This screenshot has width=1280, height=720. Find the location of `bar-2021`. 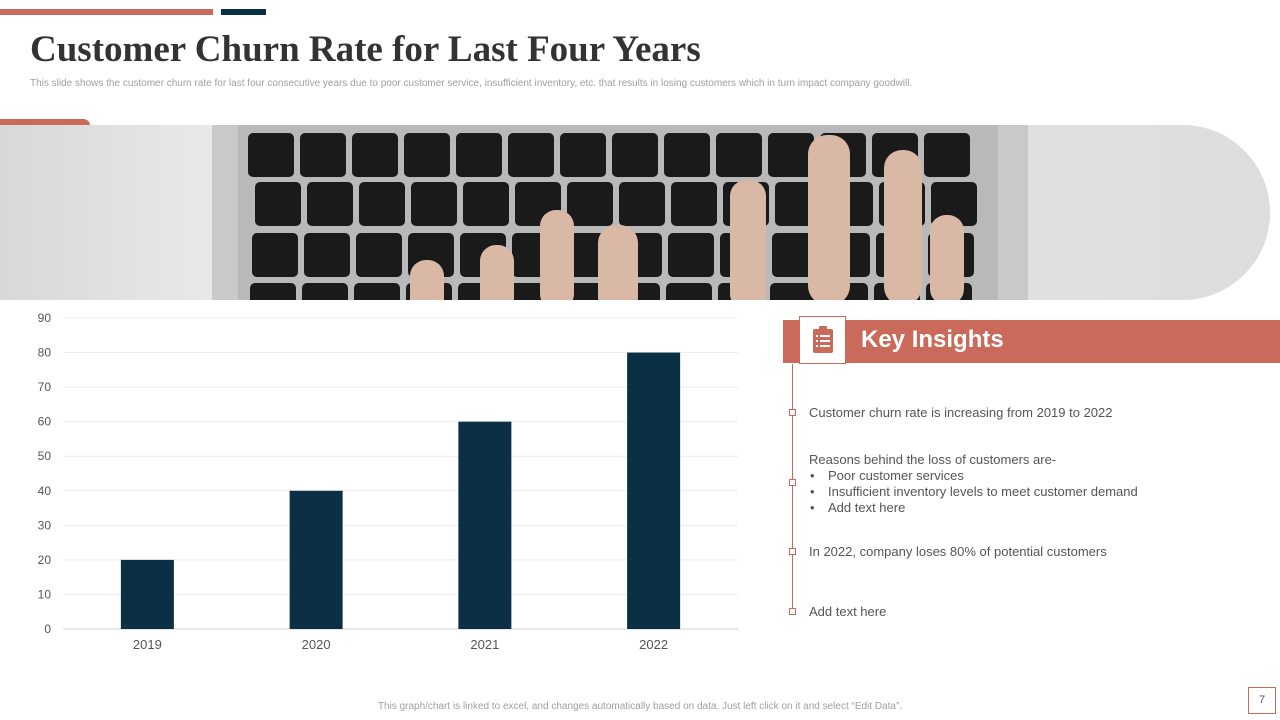

bar-2021 is located at coordinates (485, 525).